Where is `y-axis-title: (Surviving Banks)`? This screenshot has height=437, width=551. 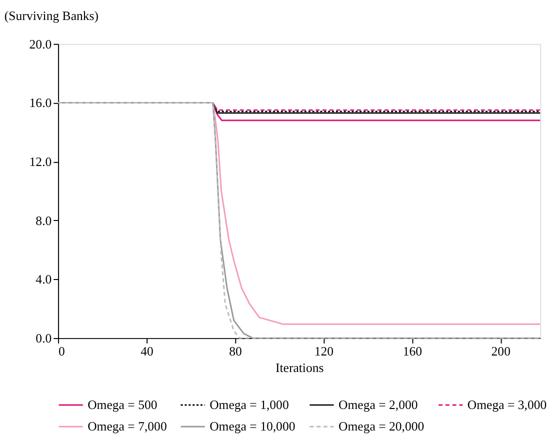
y-axis-title: (Surviving Banks) is located at coordinates (51, 15).